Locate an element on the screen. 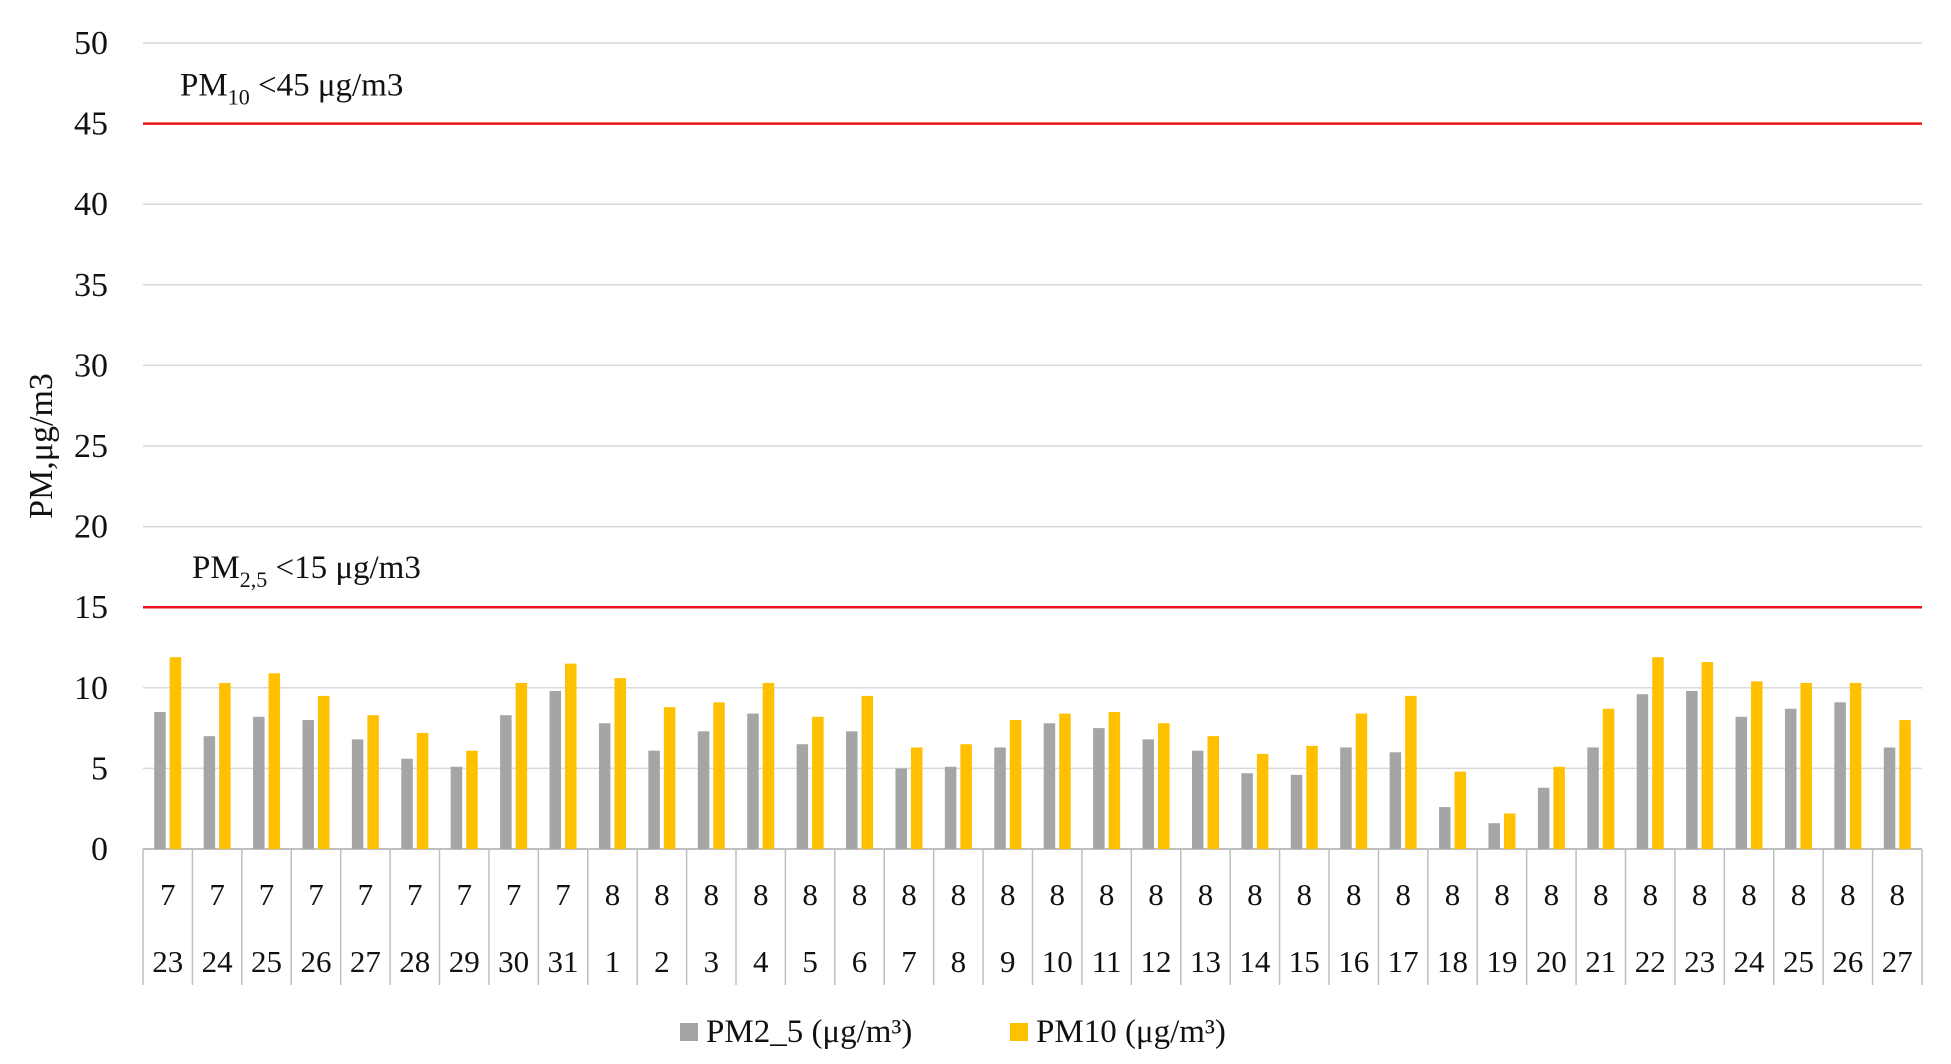 Image resolution: width=1951 pixels, height=1064 pixels. y-tick-label: 25 is located at coordinates (91, 446).